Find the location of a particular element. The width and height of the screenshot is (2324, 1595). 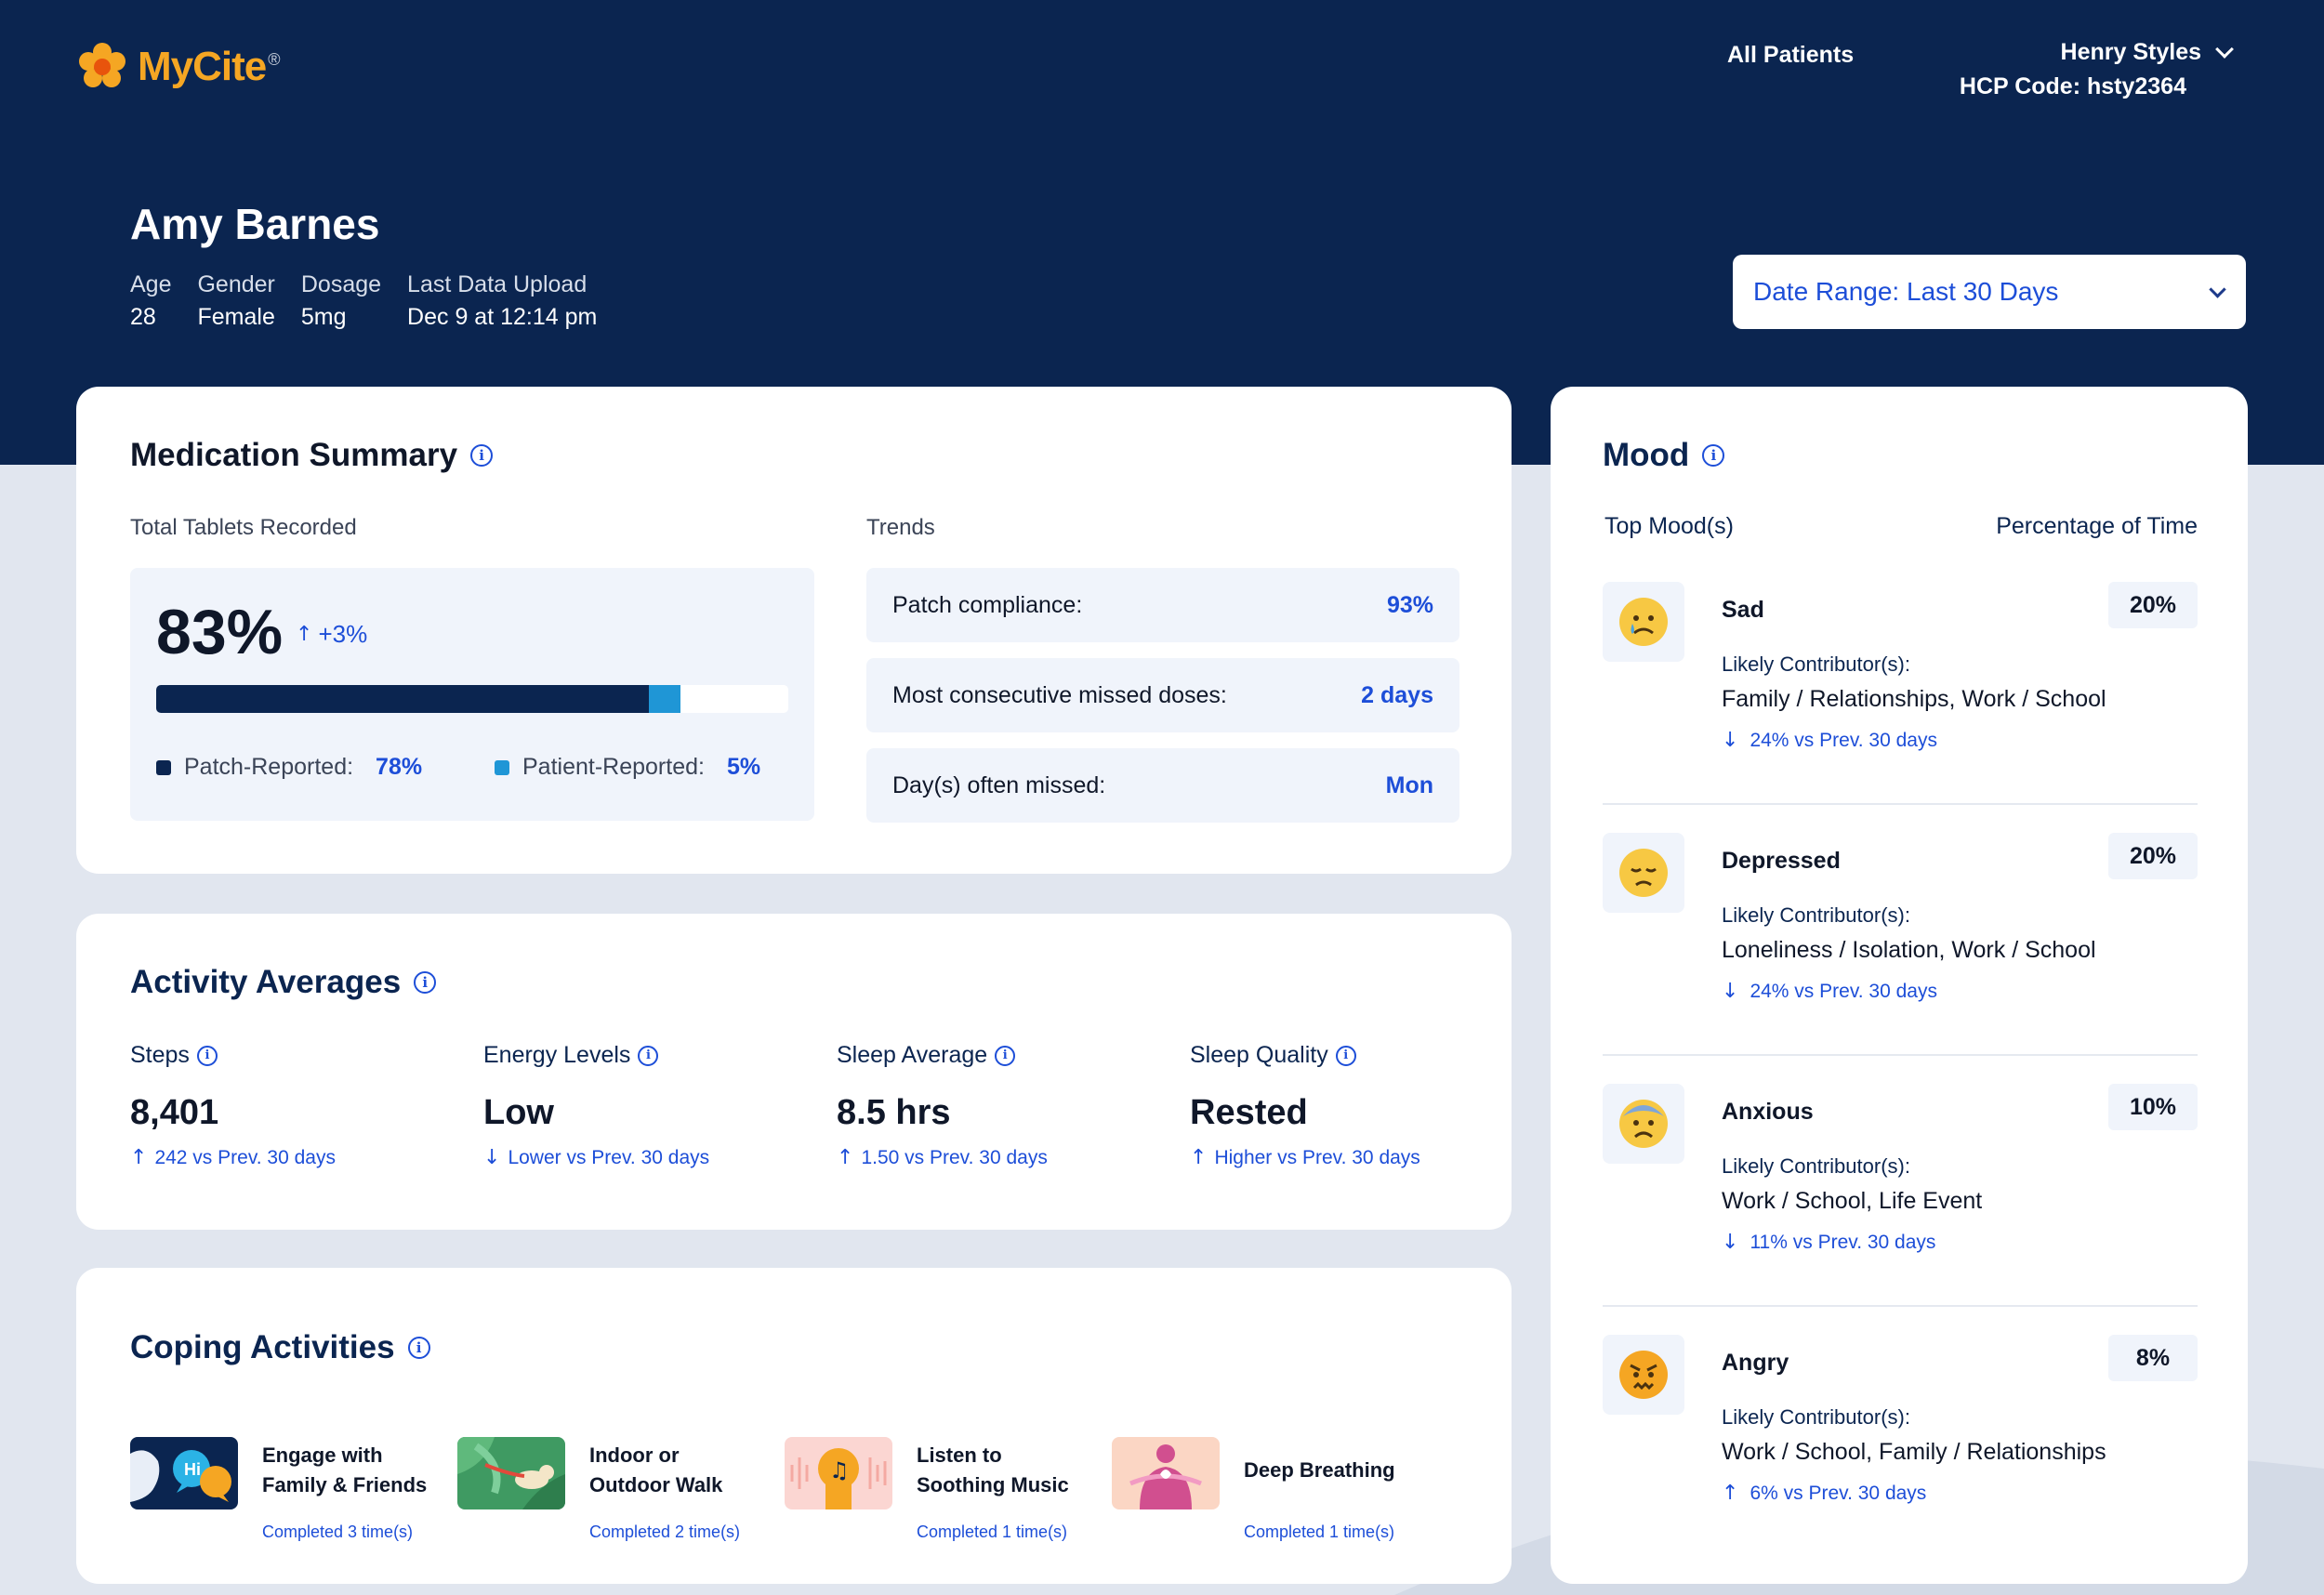

metric-delta-text: Lower vs Prev. 30 days is located at coordinates (609, 1157).